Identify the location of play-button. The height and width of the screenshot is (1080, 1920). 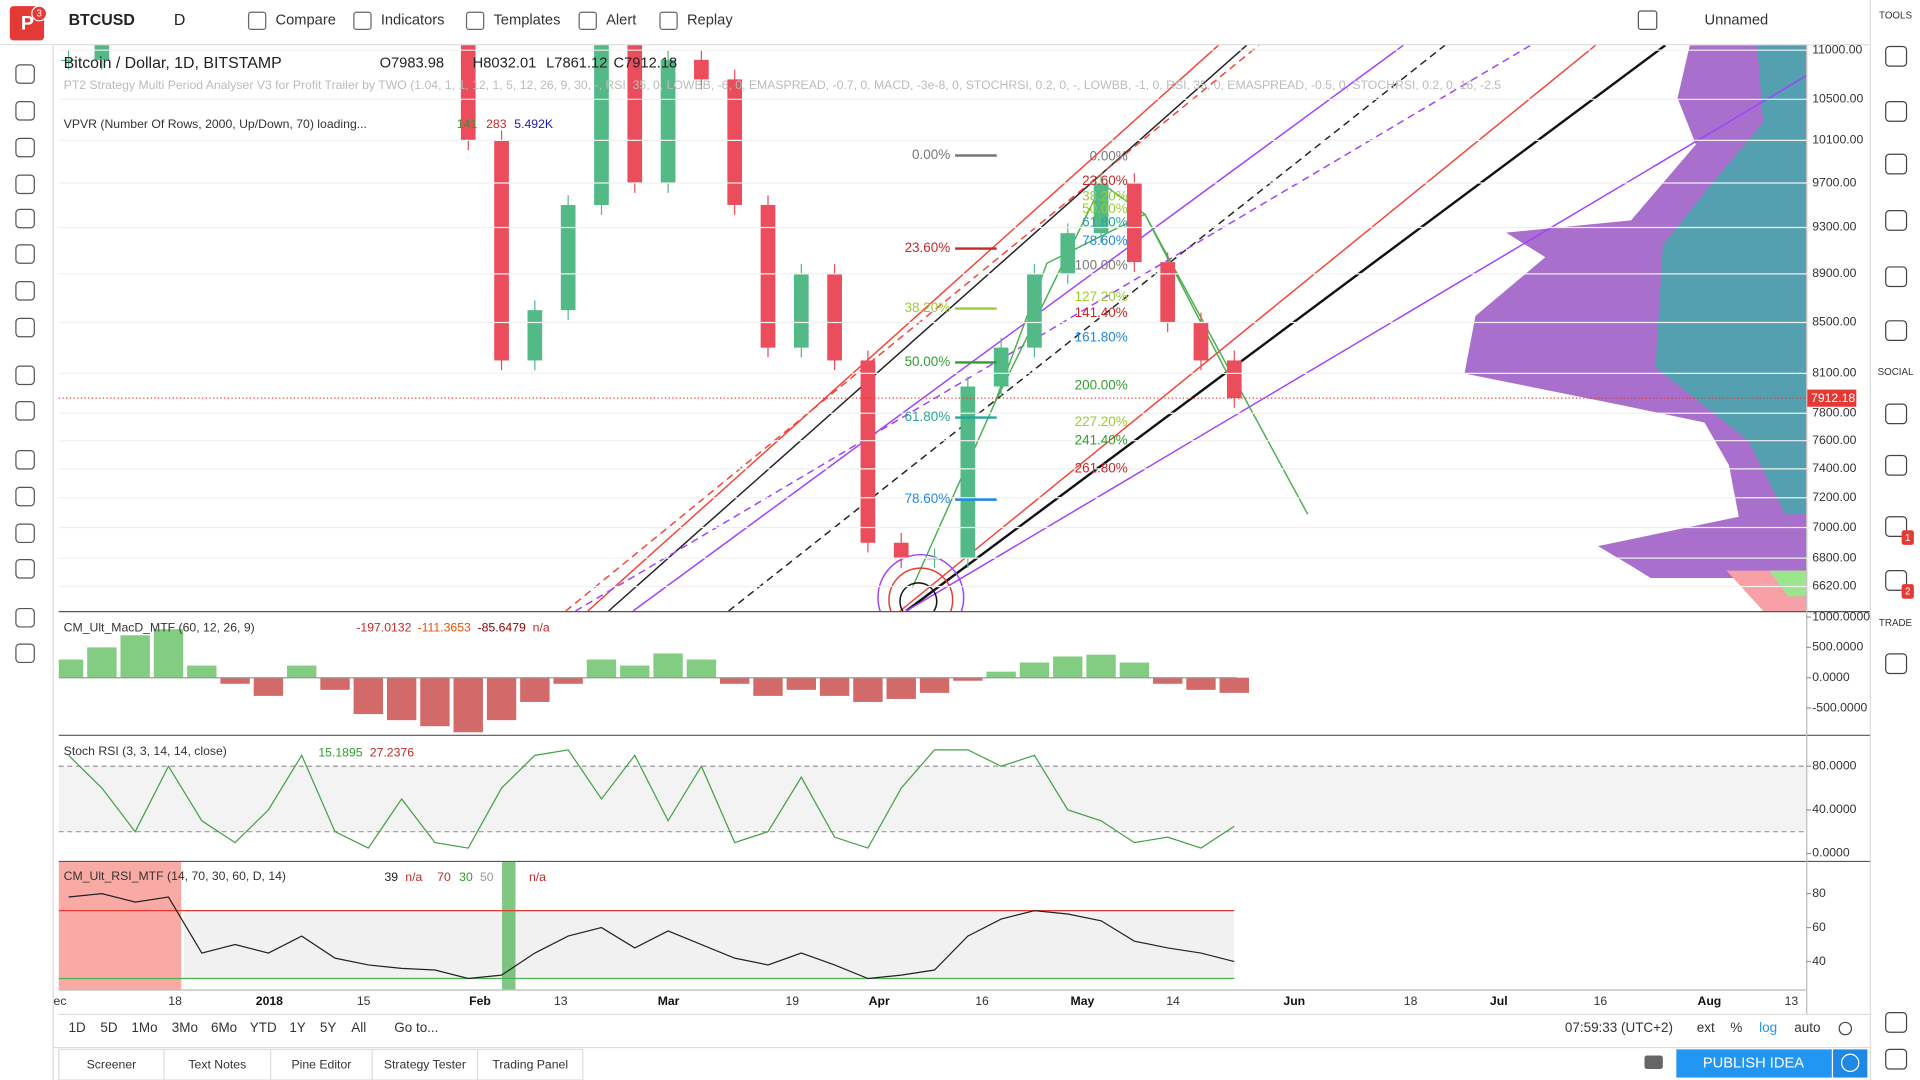
(1850, 1063).